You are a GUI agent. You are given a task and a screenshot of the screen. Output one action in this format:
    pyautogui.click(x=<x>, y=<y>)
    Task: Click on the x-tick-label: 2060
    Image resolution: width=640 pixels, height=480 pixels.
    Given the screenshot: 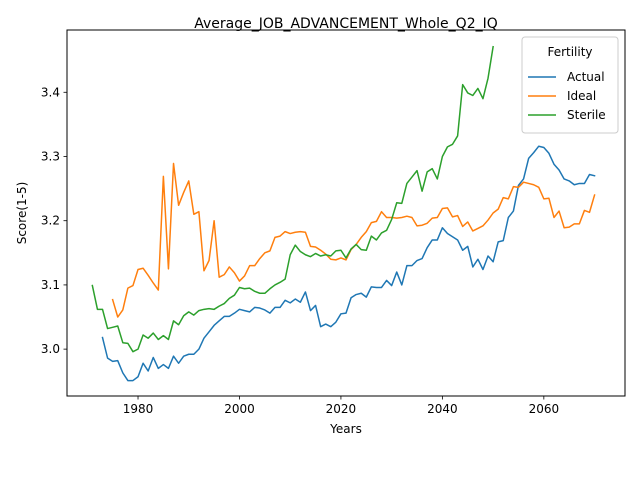 What is the action you would take?
    pyautogui.click(x=544, y=409)
    